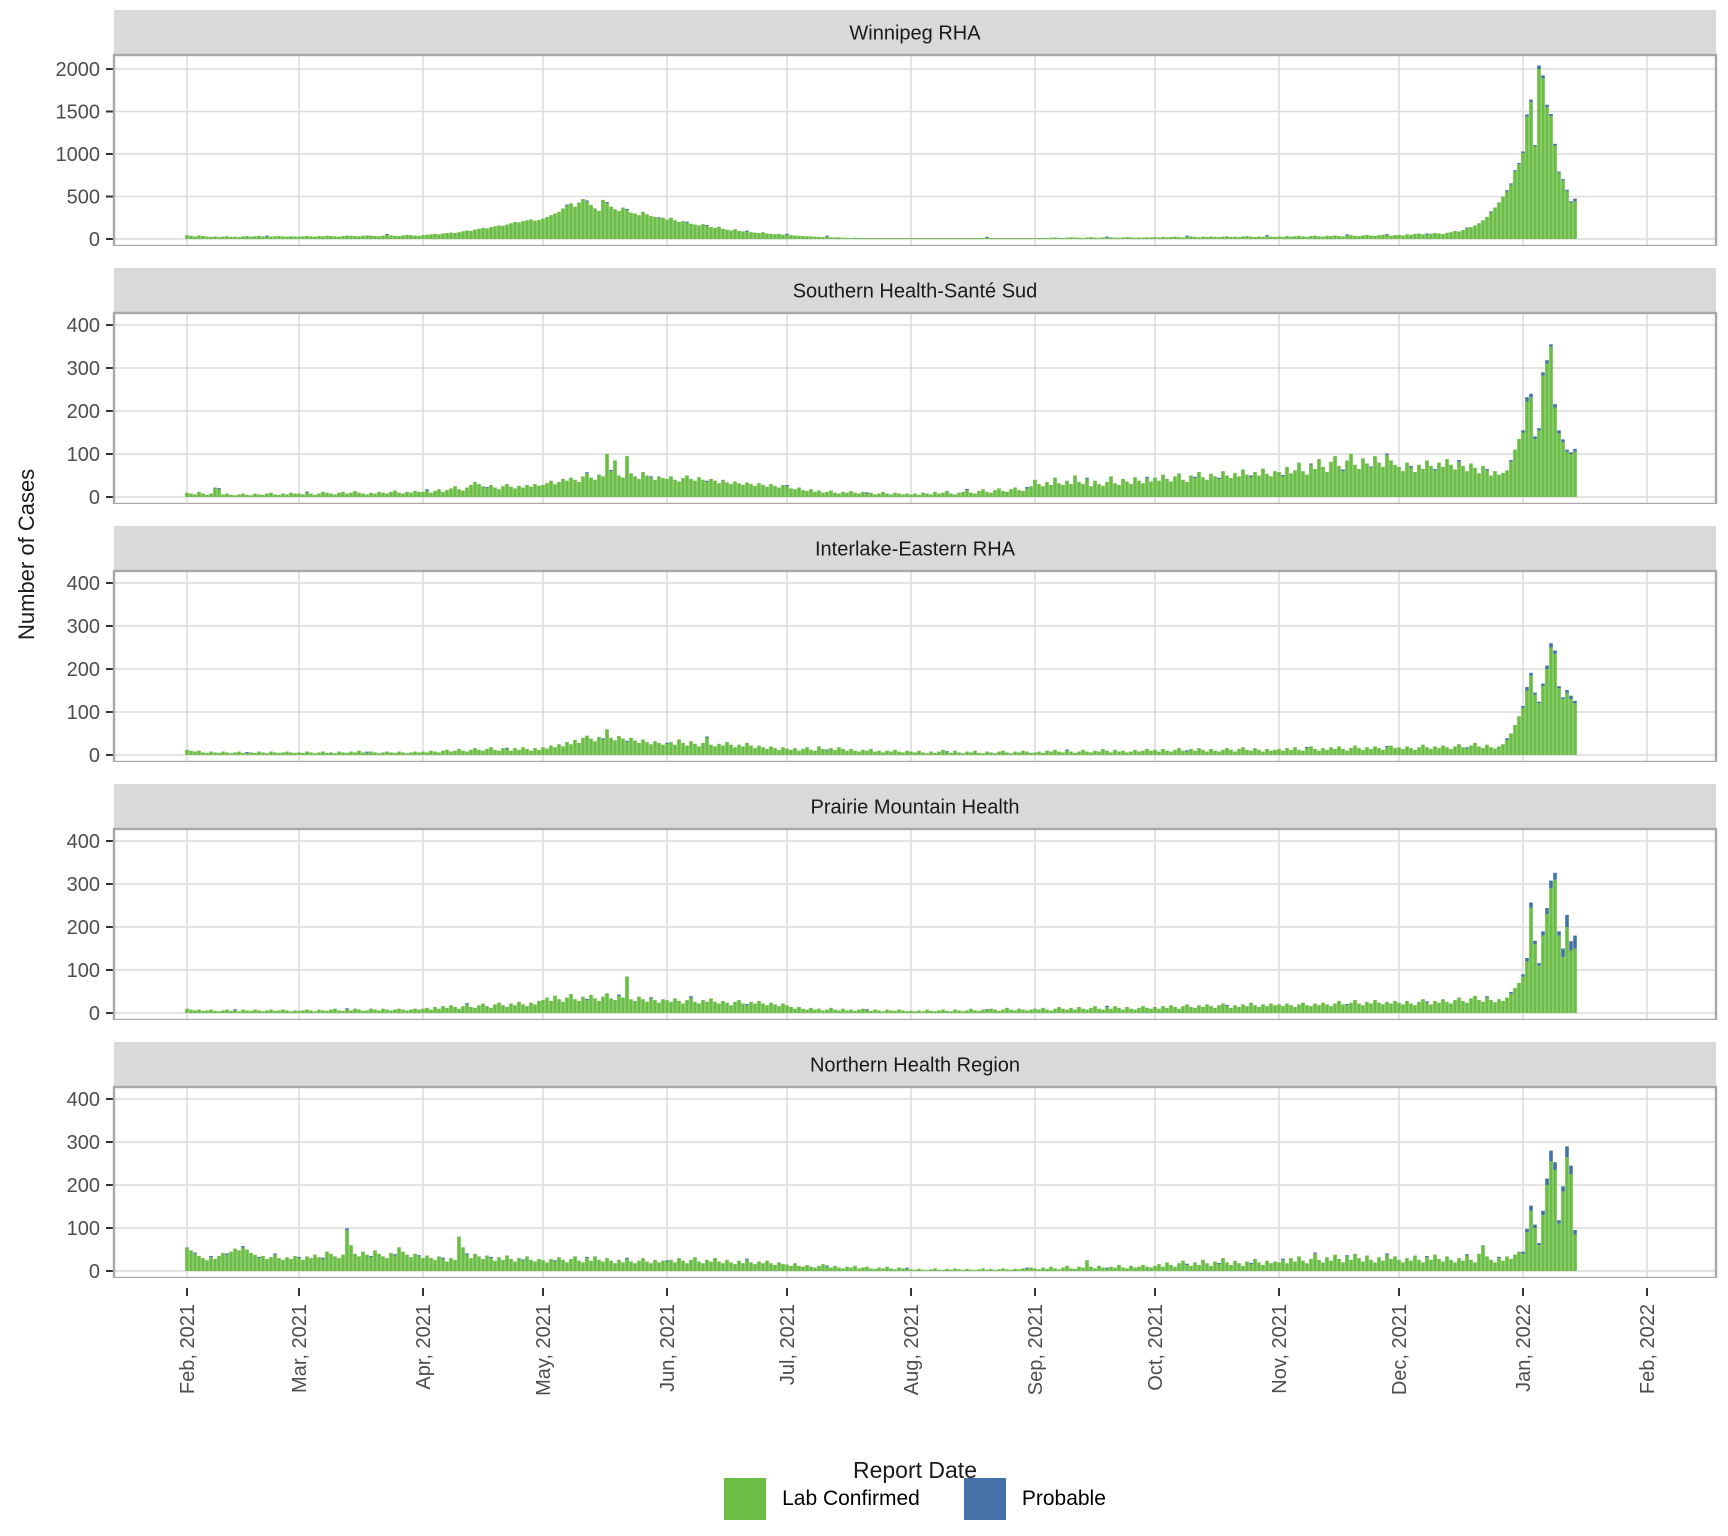 The width and height of the screenshot is (1728, 1536). What do you see at coordinates (424, 1347) in the screenshot?
I see `x-tick-label: Apr, 2021` at bounding box center [424, 1347].